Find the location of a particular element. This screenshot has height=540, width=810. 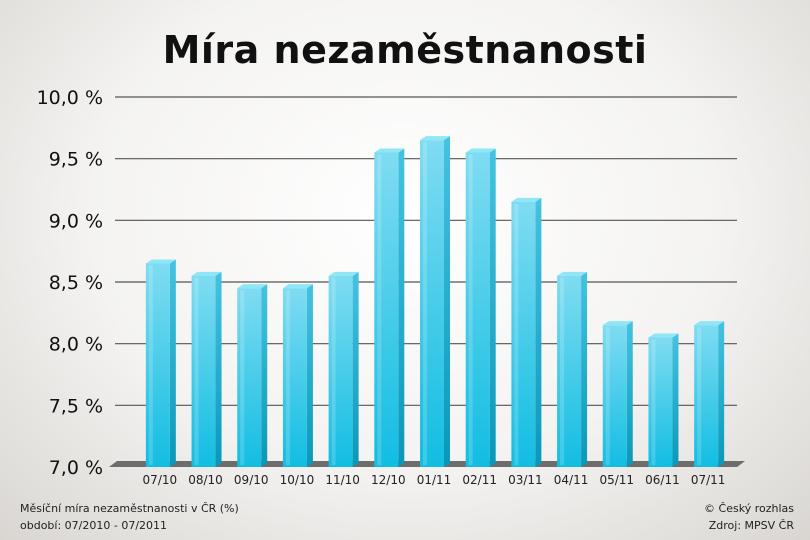

chart-title: Míra nezaměstnanosti is located at coordinates (405, 50).